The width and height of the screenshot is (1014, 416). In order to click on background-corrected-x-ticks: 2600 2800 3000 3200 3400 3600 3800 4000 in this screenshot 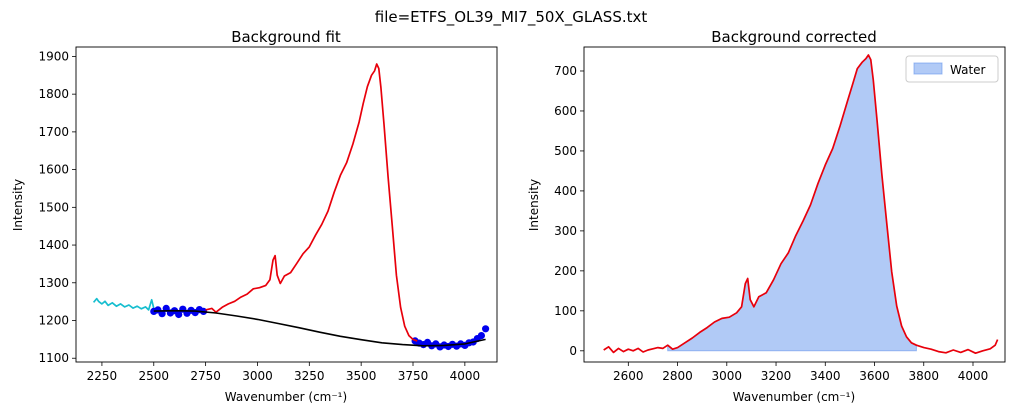, I will do `click(800, 372)`.